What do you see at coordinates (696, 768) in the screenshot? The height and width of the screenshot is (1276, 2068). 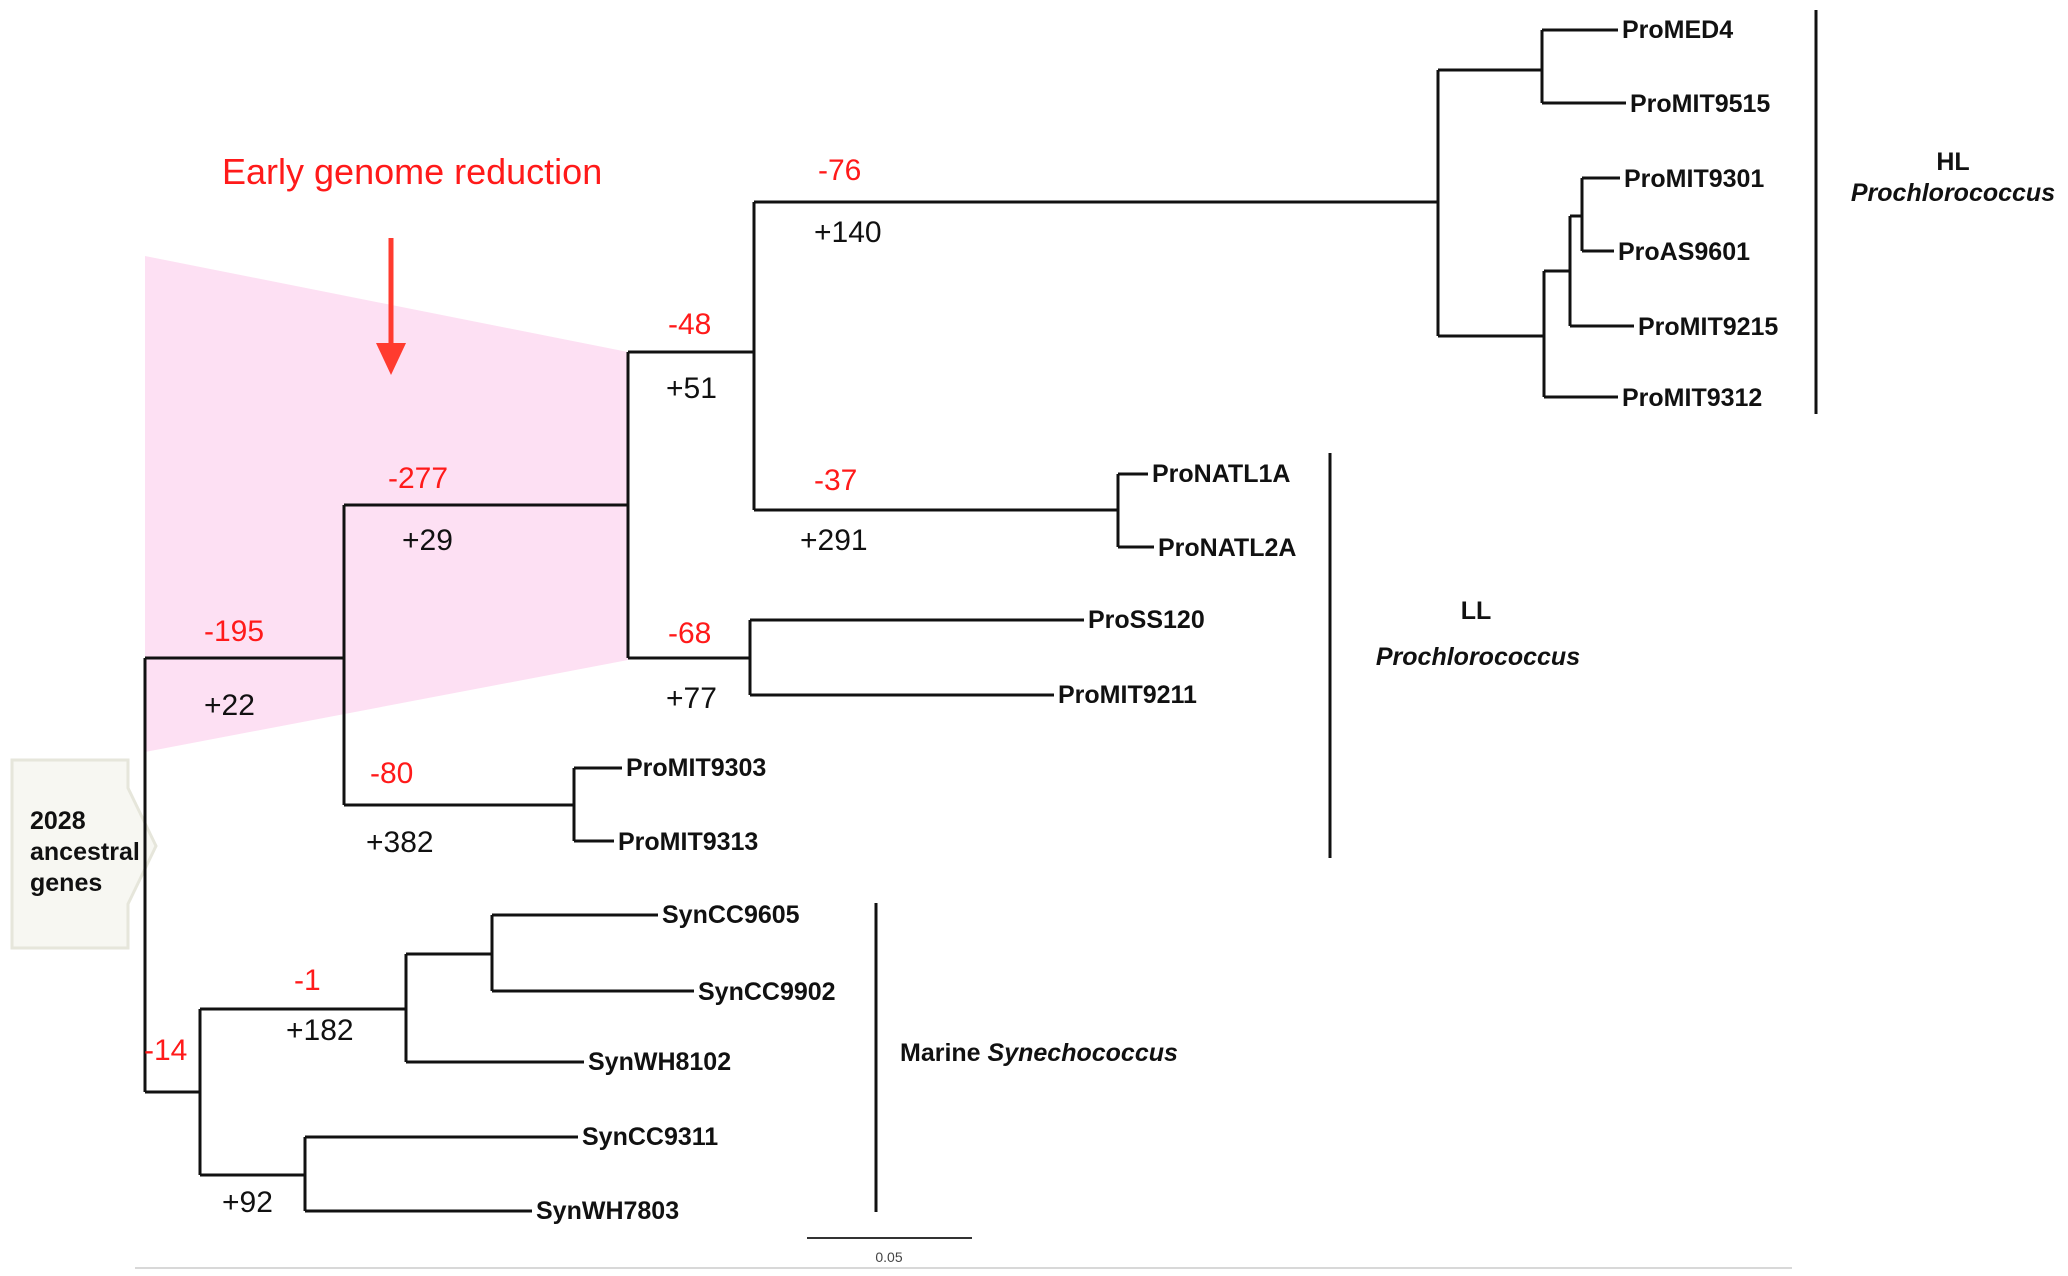 I see `leaf-promit9303: ProMIT9303` at bounding box center [696, 768].